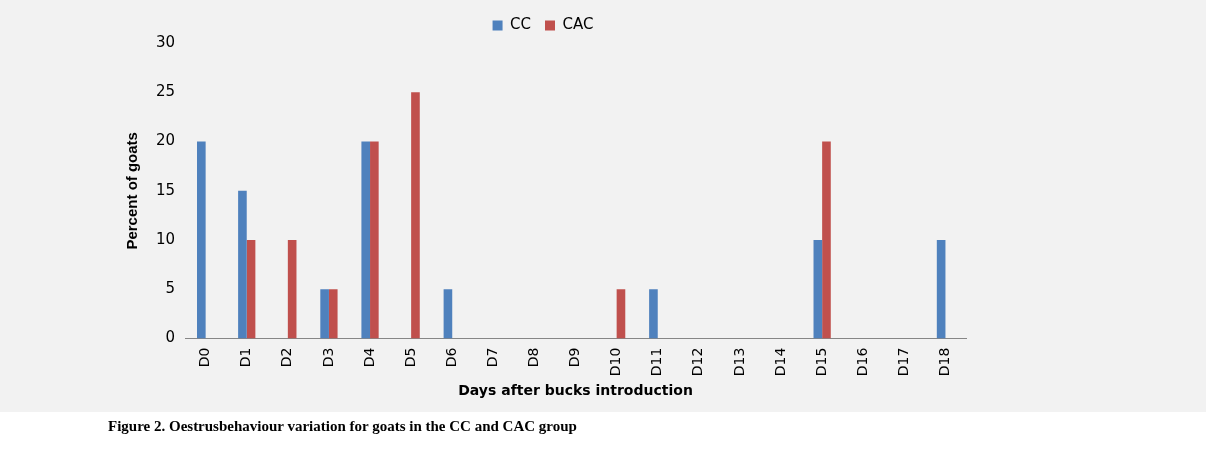 The width and height of the screenshot is (1206, 461). I want to click on legend-label: CAC, so click(578, 24).